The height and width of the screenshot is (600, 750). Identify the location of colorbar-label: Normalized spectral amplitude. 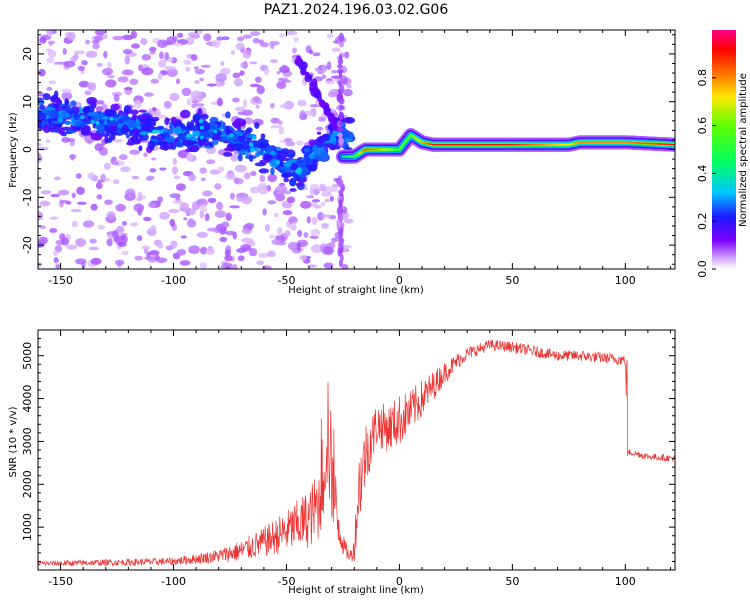
(743, 150).